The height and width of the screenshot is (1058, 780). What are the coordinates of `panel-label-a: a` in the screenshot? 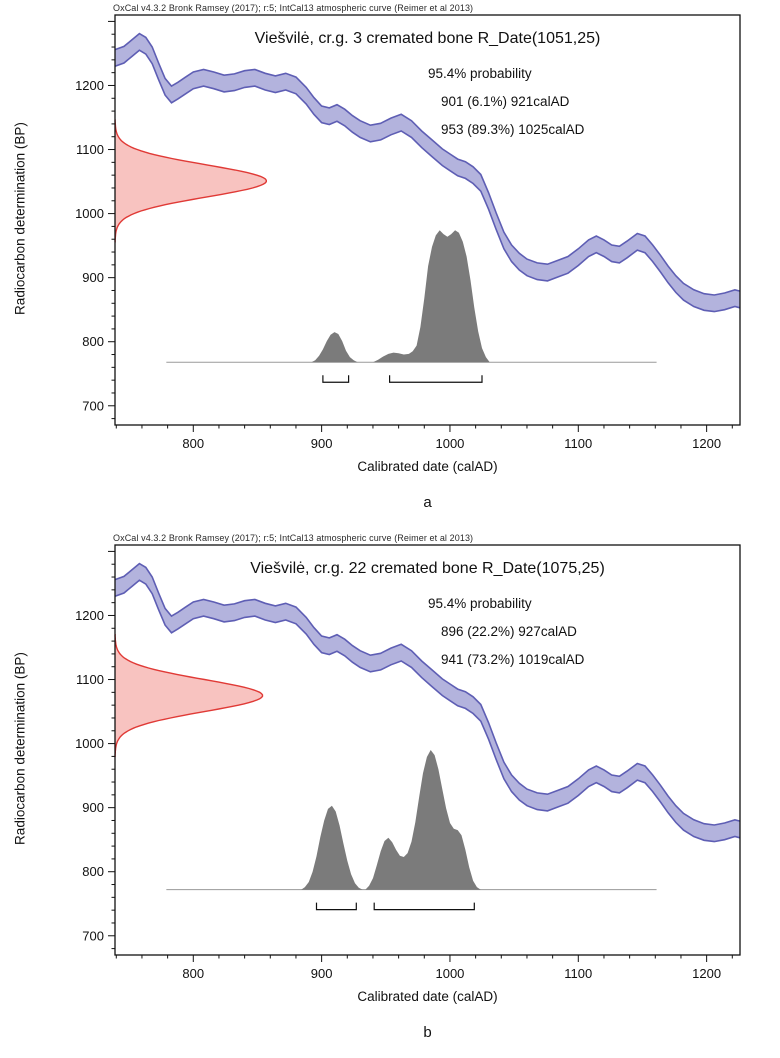 It's located at (427, 502).